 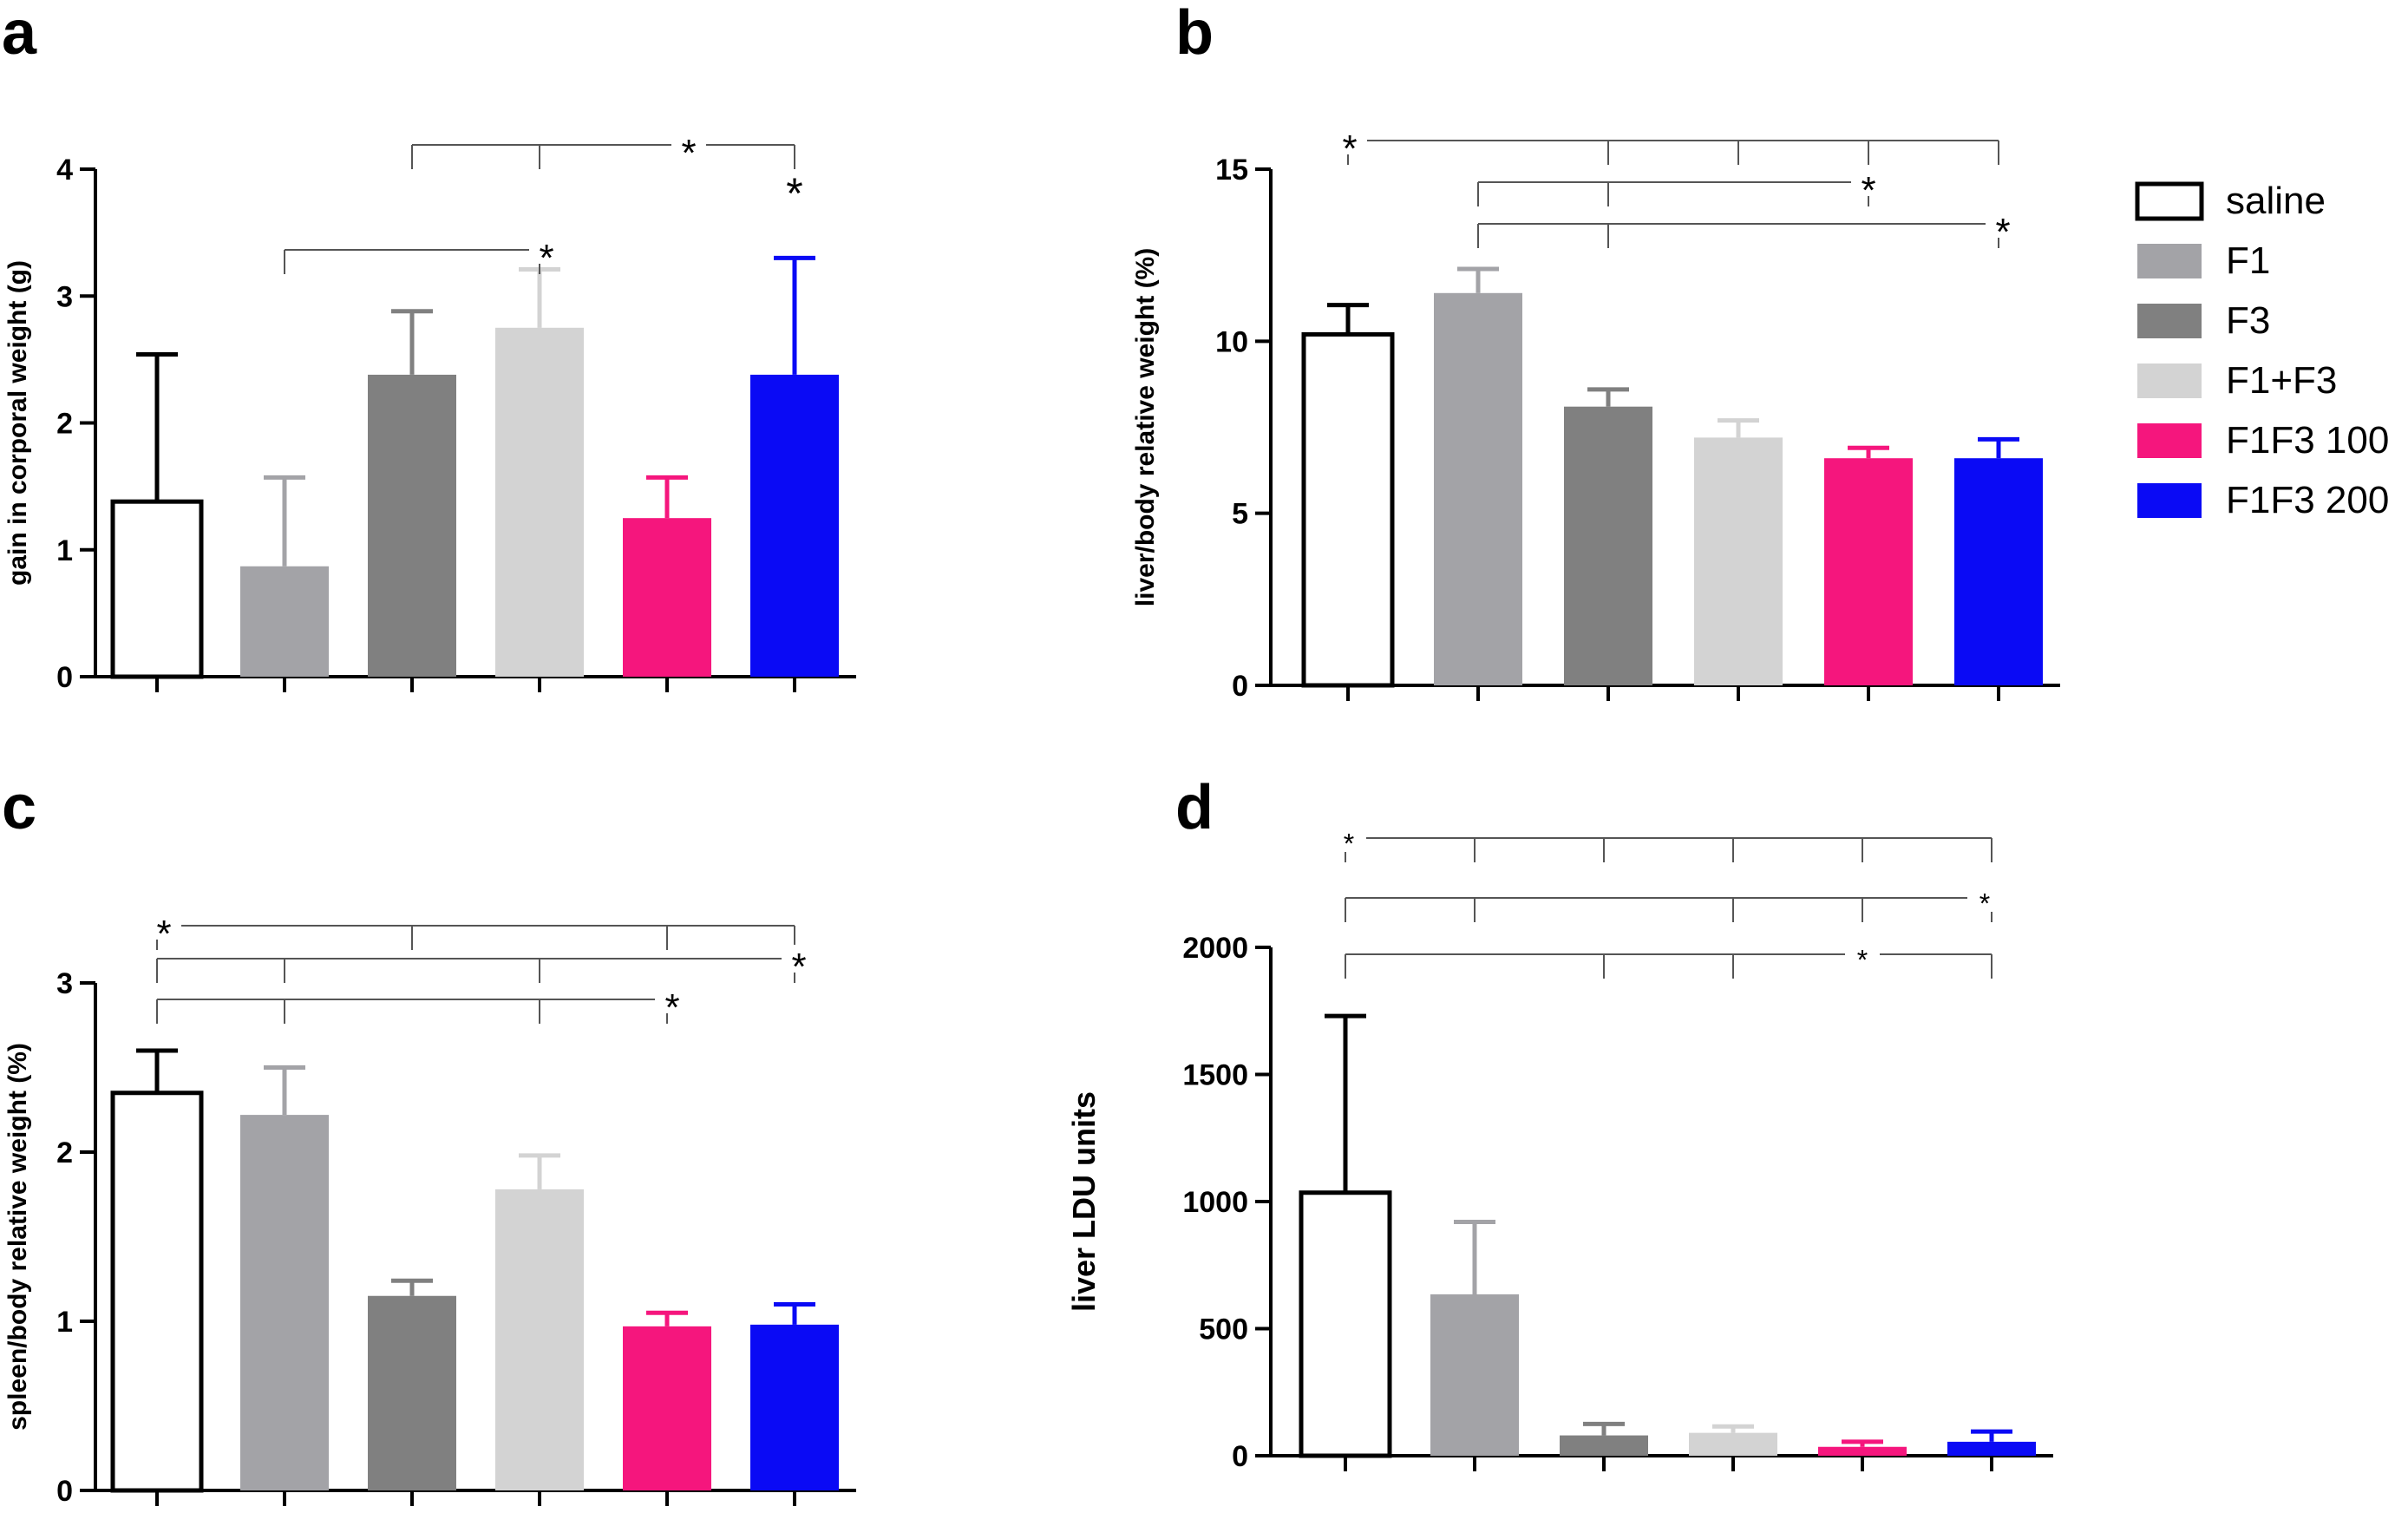 What do you see at coordinates (17, 423) in the screenshot?
I see `y-axis-label: gain in corporal weight (g)` at bounding box center [17, 423].